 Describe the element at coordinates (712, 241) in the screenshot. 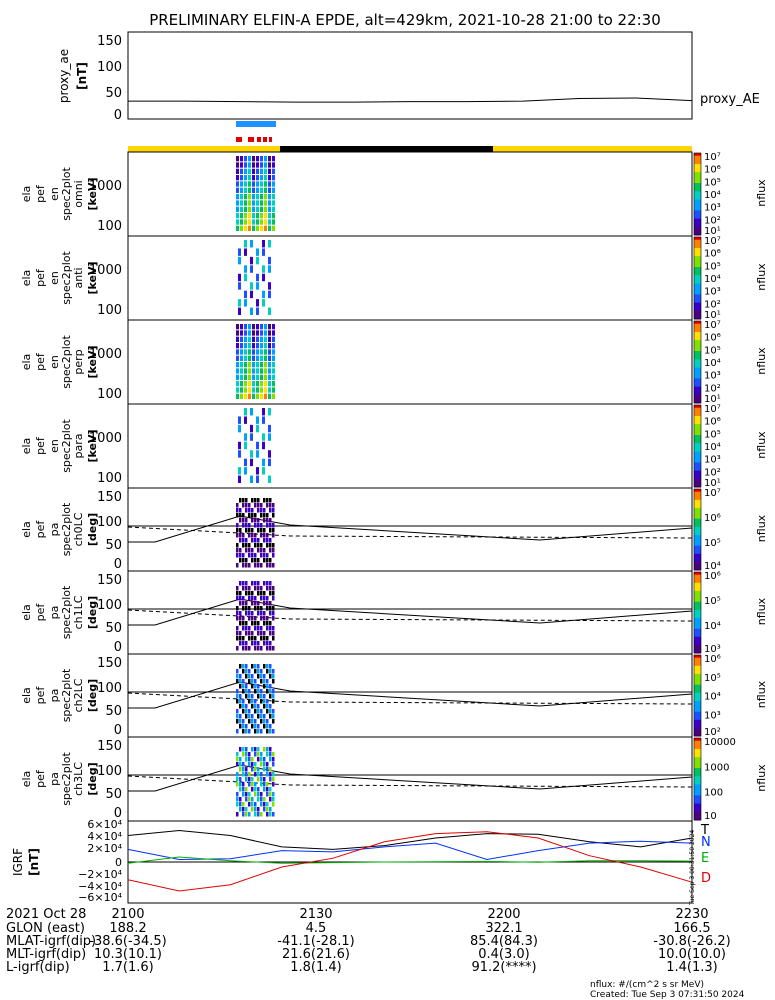

I see `colorbar-tick: 10⁷` at that location.